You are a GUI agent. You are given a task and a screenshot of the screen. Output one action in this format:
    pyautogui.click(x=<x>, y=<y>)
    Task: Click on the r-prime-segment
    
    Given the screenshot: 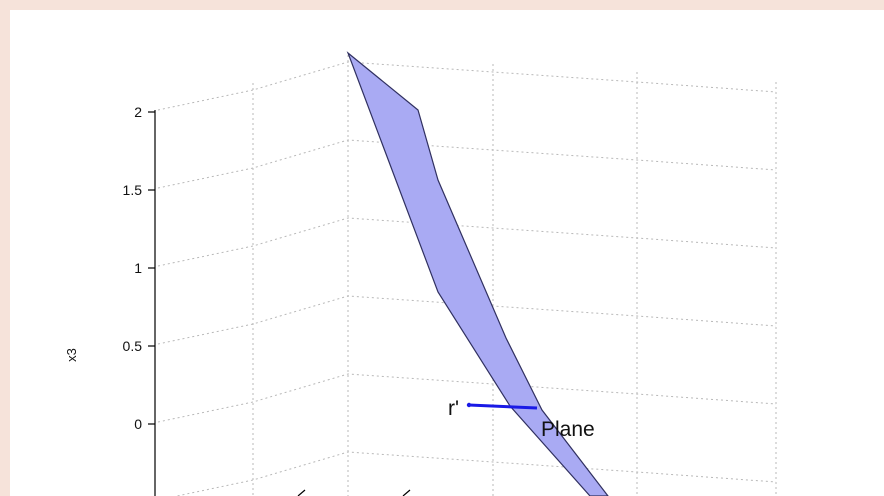 What is the action you would take?
    pyautogui.click(x=503, y=406)
    